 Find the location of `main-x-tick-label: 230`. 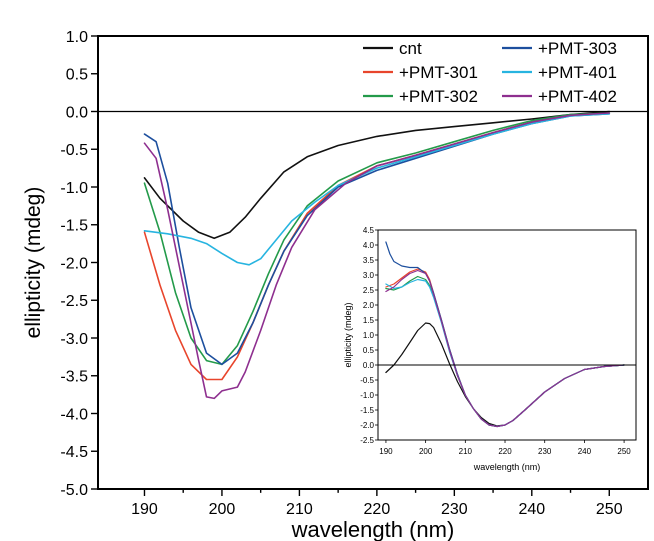

main-x-tick-label: 230 is located at coordinates (454, 509).